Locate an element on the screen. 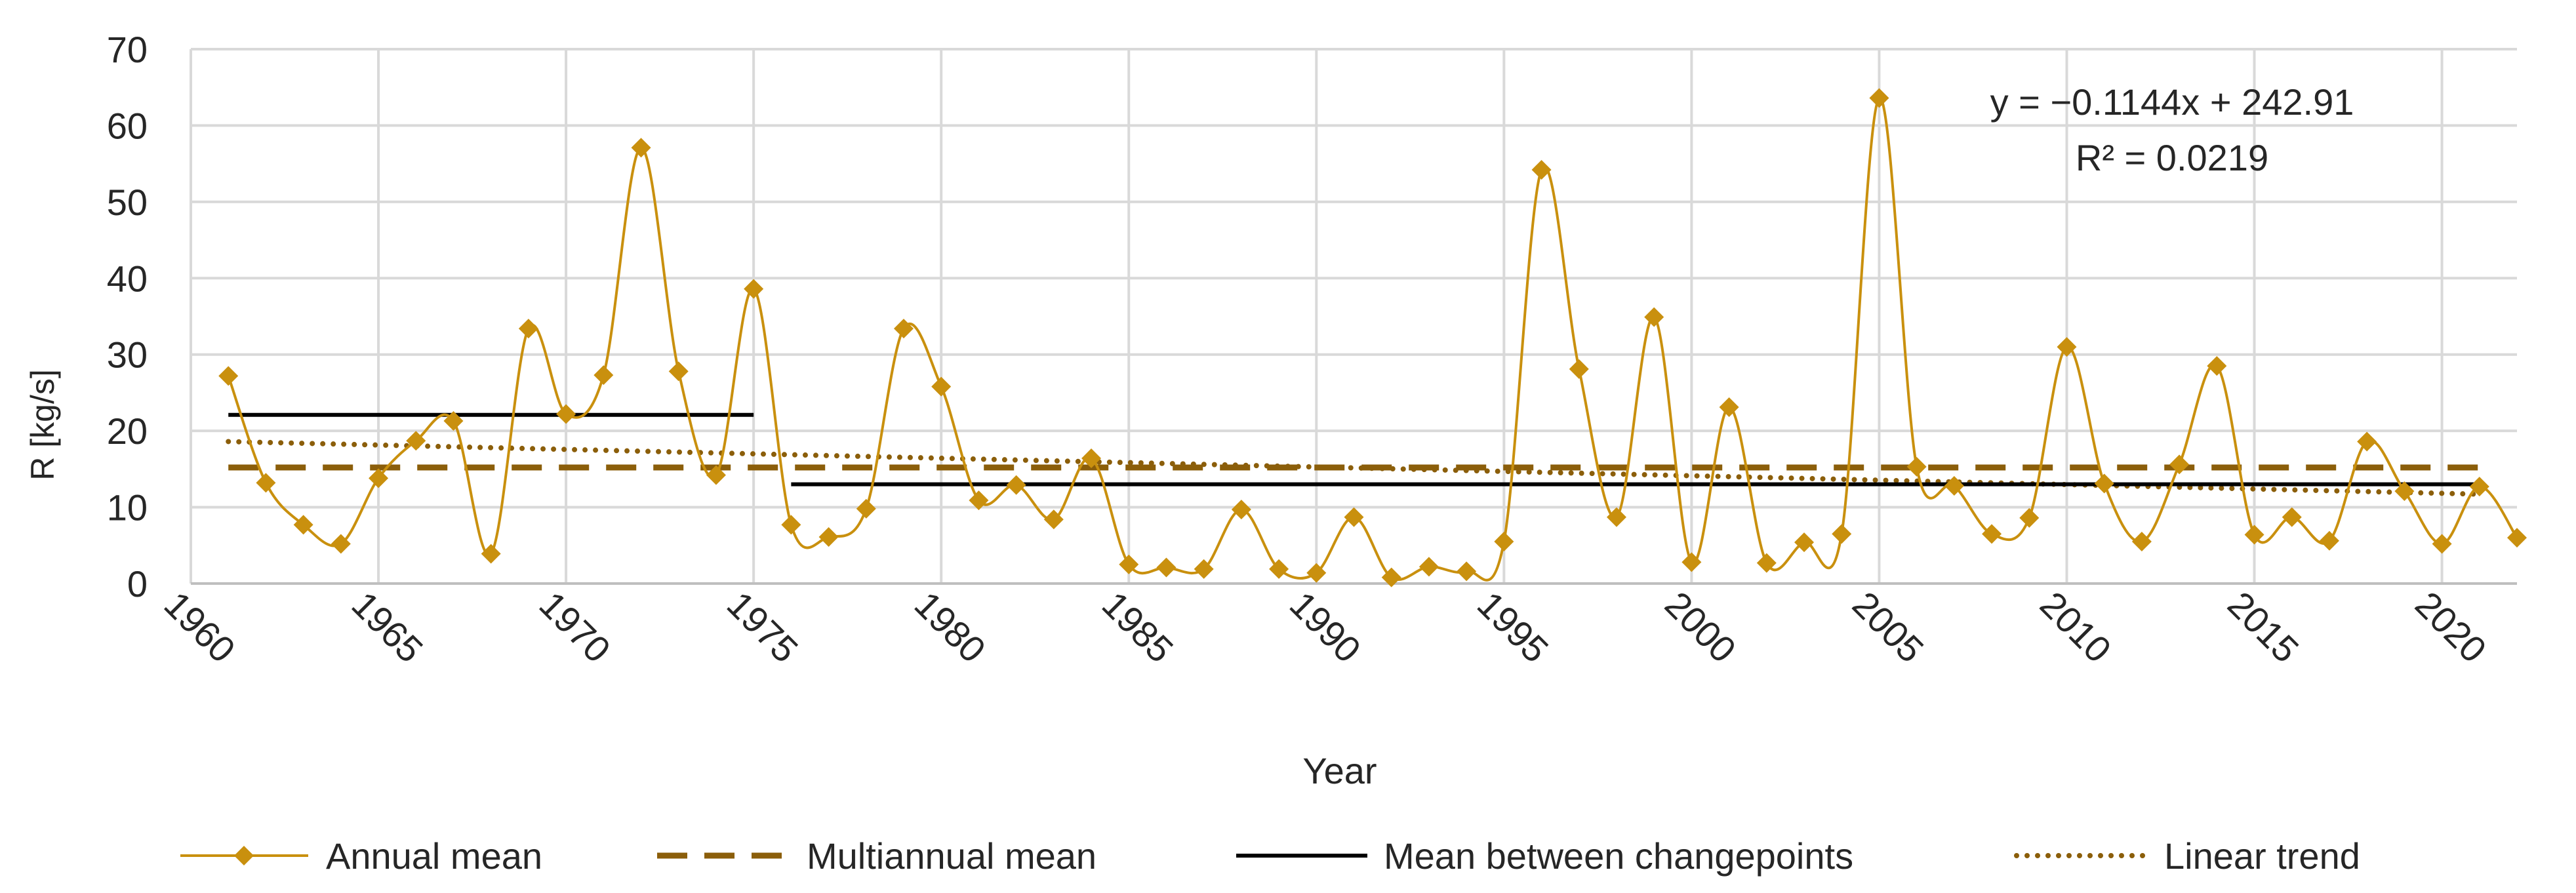  x-tick-label: 2000 is located at coordinates (1700, 627).